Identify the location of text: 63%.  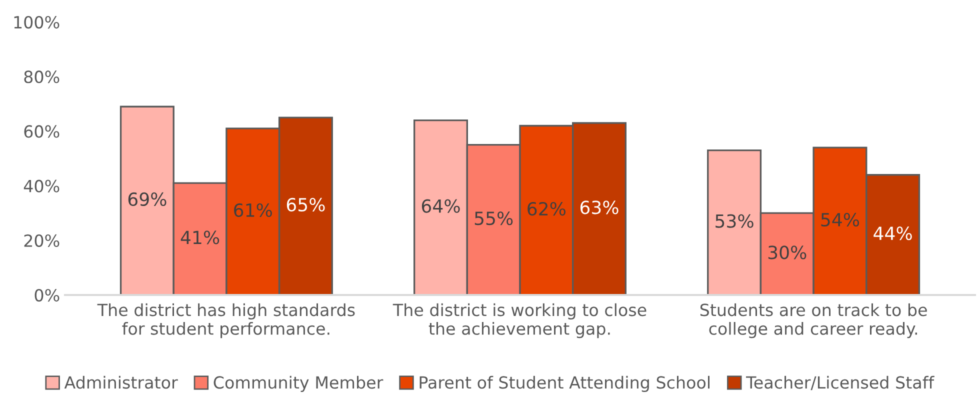
(599, 207).